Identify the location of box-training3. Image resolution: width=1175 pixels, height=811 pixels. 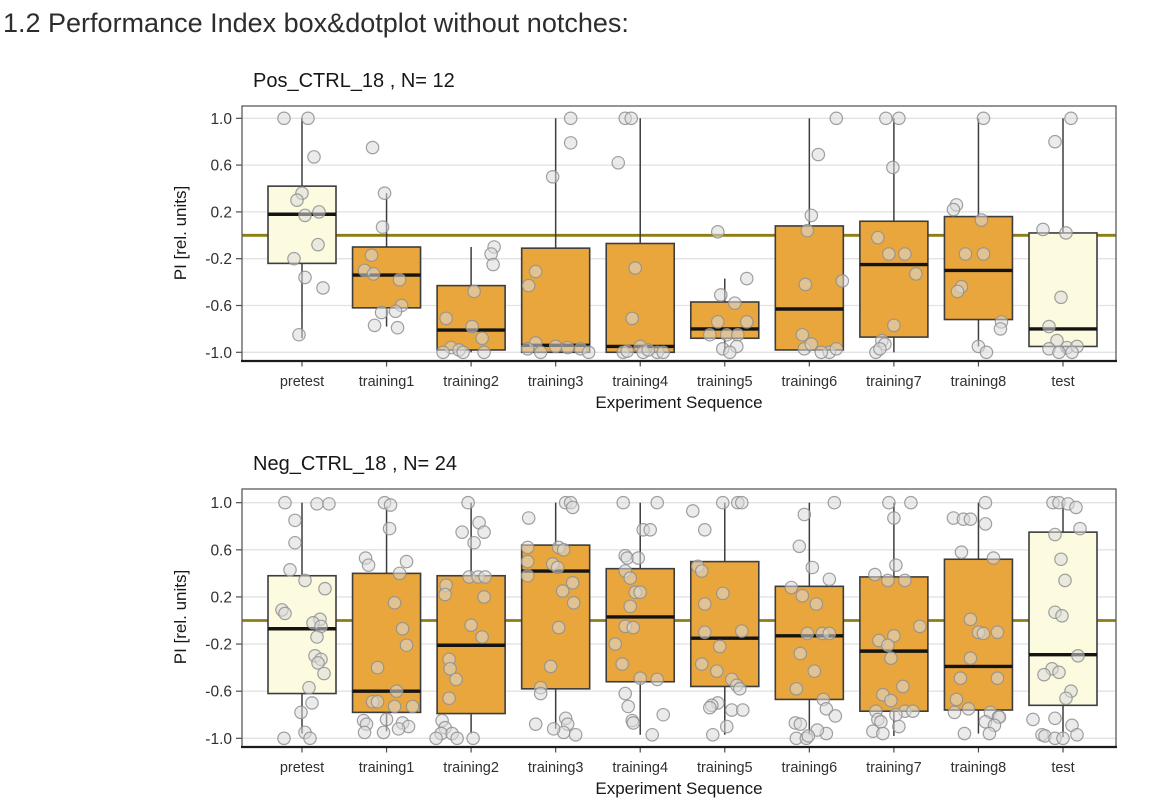
(555, 618).